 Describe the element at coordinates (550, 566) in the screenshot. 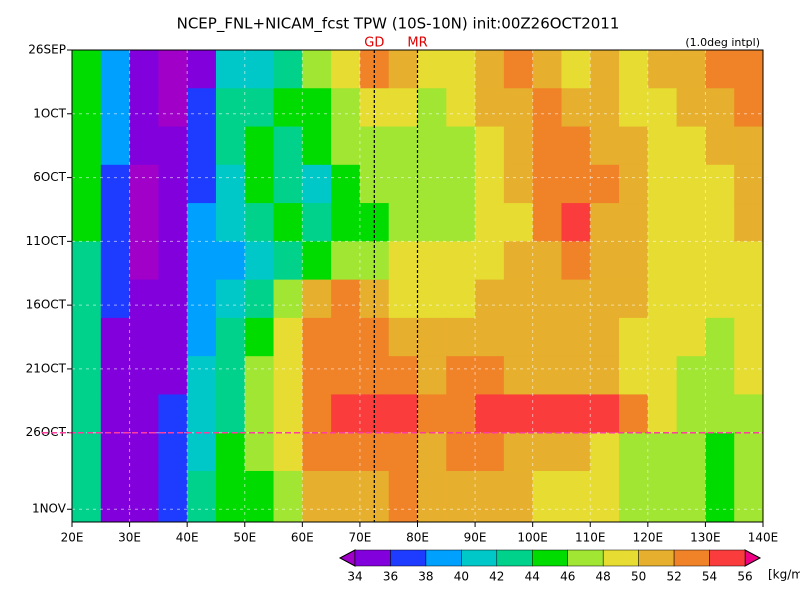

I see `colorbar: 34 36 38 40 42 44 46 48 50 52 54 56` at that location.